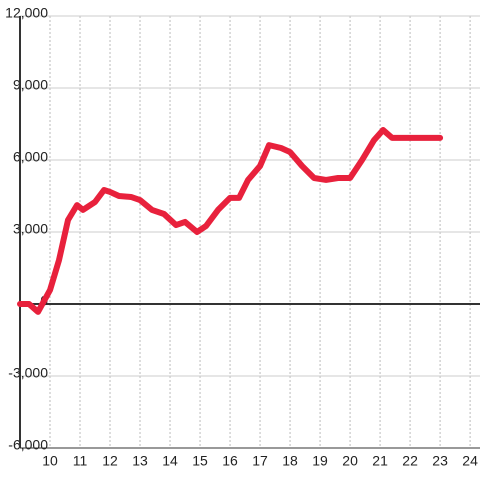 The height and width of the screenshot is (480, 480). I want to click on x-tick-label: 10, so click(50, 461).